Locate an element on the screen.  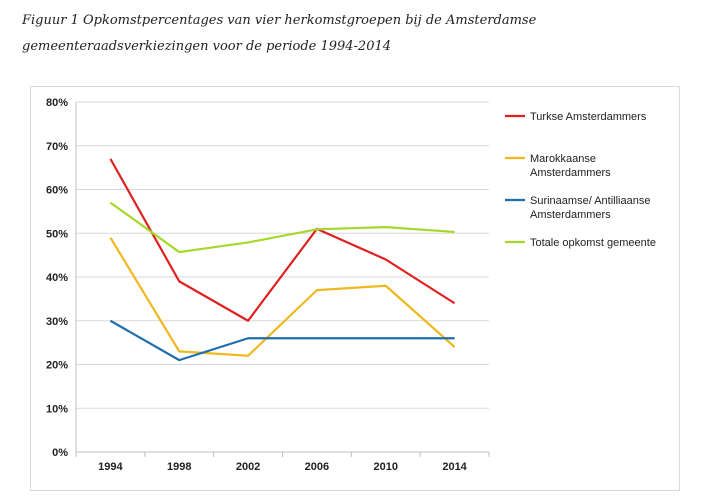
x-tick-label: 1998 is located at coordinates (179, 467).